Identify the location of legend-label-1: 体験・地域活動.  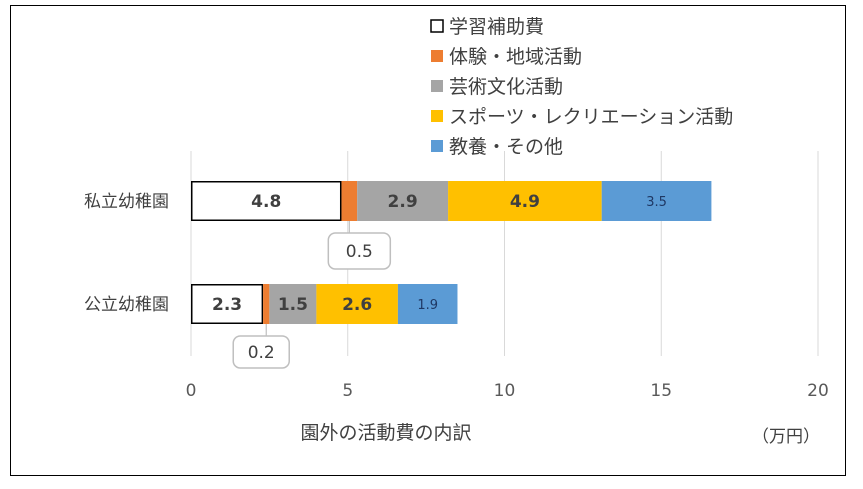
(515, 57).